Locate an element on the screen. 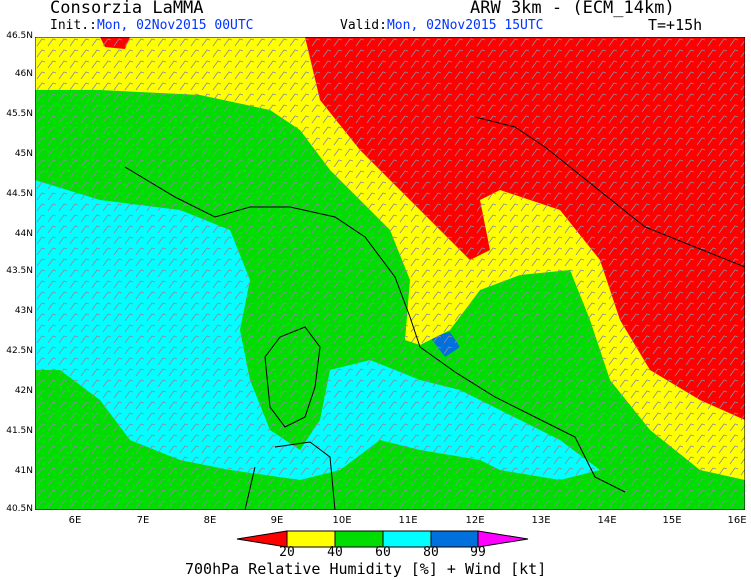  lat-label: 43N is located at coordinates (23, 311).